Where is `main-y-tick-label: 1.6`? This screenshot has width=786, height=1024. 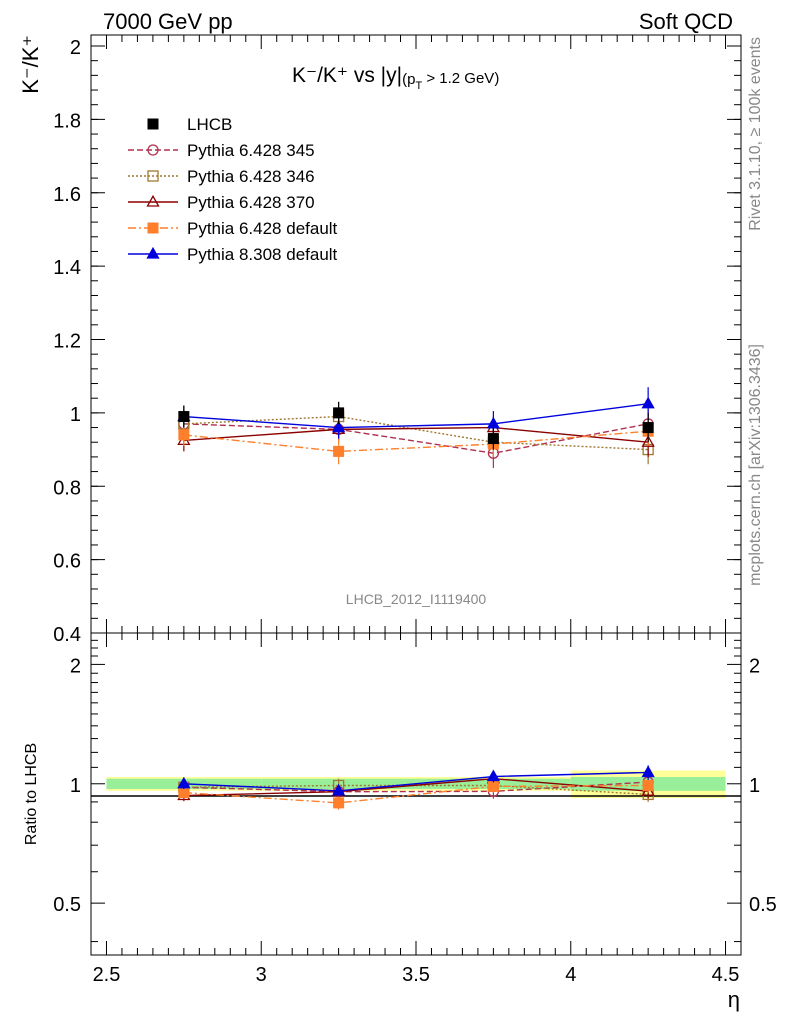
main-y-tick-label: 1.6 is located at coordinates (67, 195).